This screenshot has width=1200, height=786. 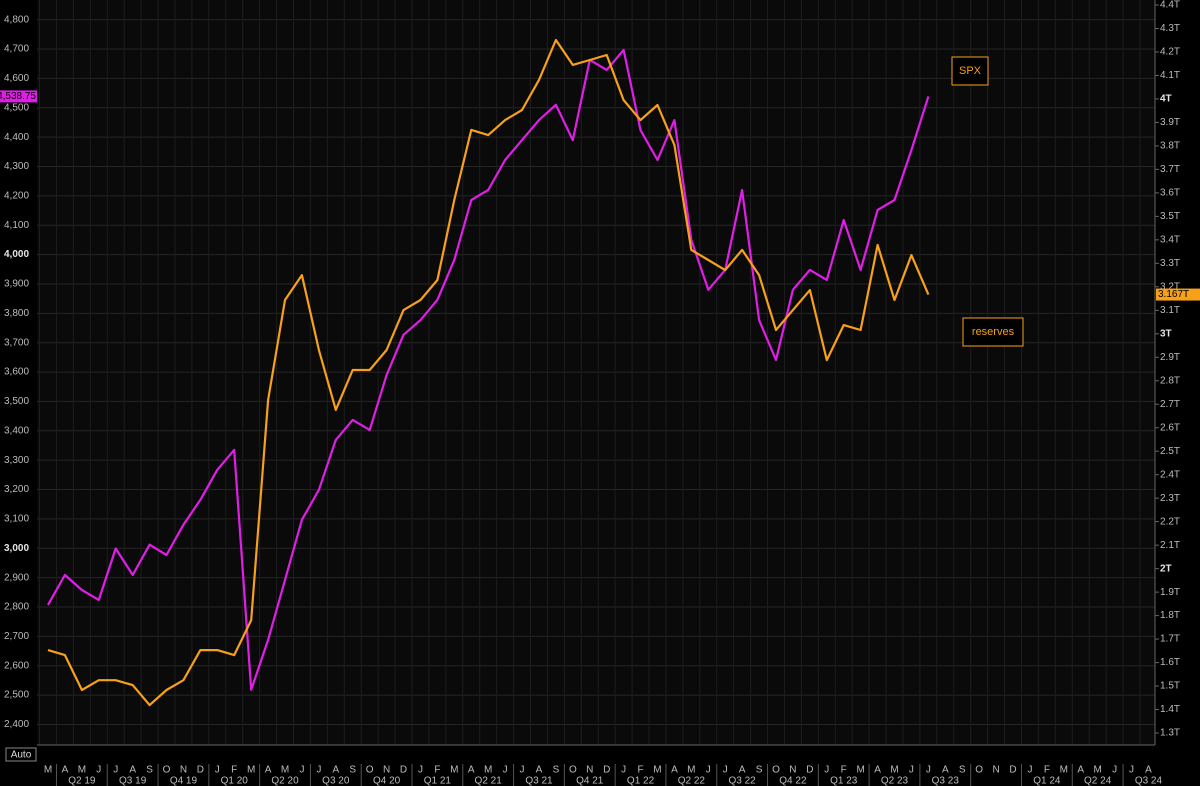 What do you see at coordinates (16, 548) in the screenshot?
I see `y-tick-label: 3,000` at bounding box center [16, 548].